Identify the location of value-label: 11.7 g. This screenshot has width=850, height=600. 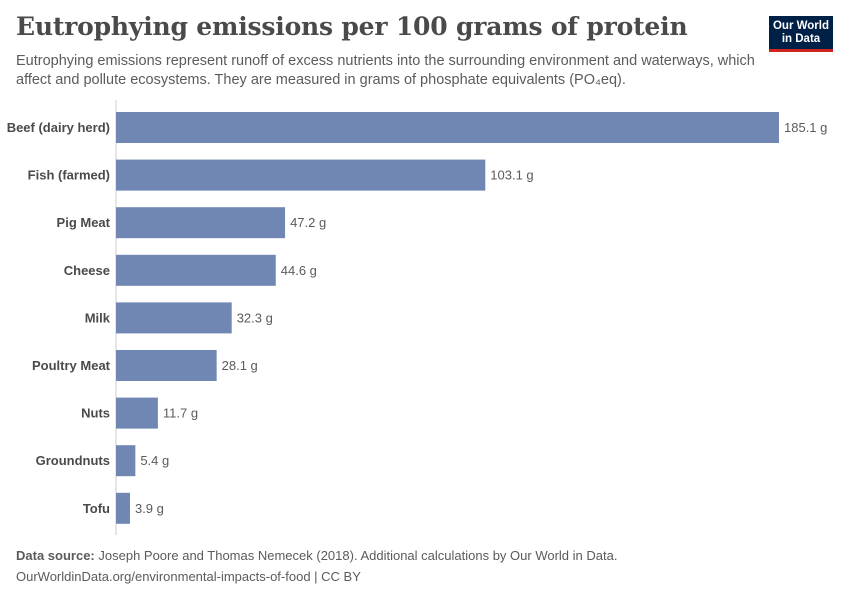
(180, 413).